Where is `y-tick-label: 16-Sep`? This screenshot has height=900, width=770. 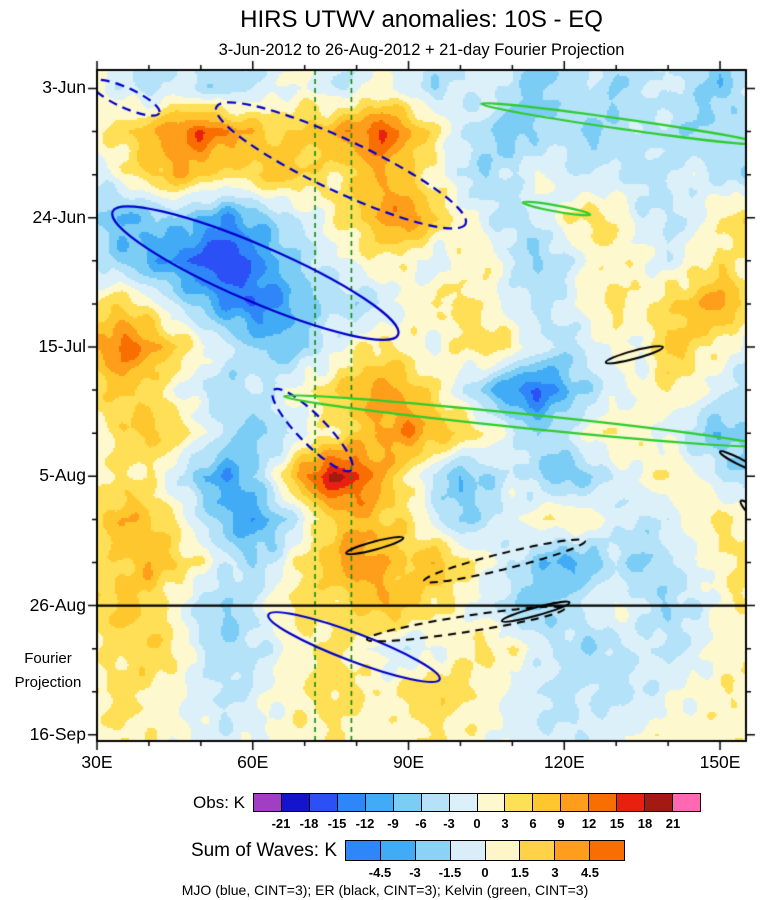
y-tick-label: 16-Sep is located at coordinates (57, 733).